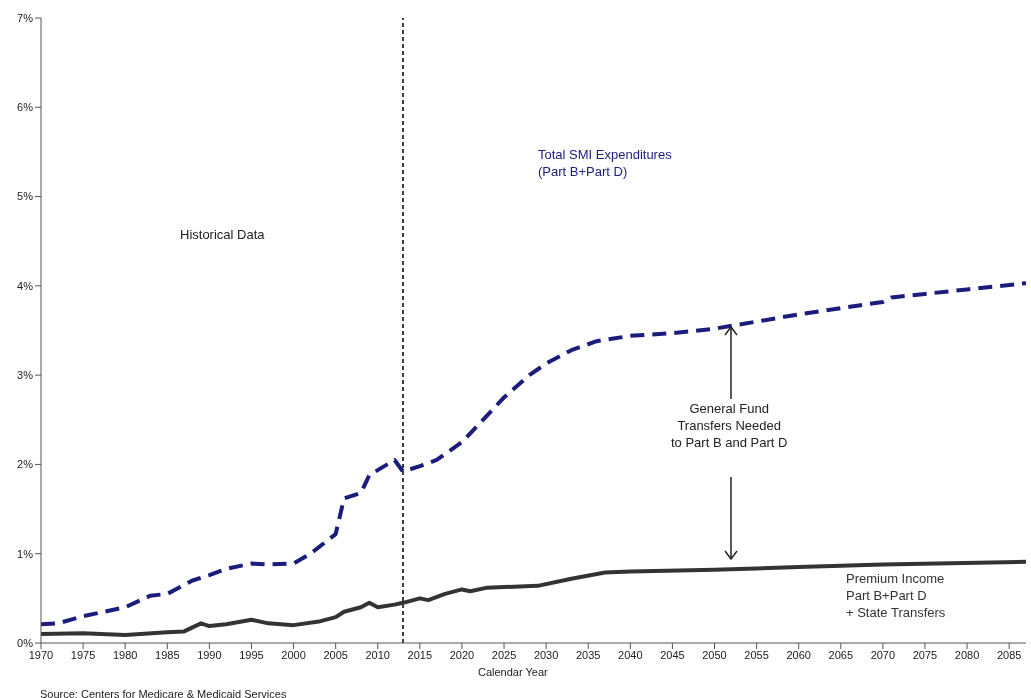 This screenshot has width=1031, height=698. I want to click on x-tick-label: 2015, so click(420, 654).